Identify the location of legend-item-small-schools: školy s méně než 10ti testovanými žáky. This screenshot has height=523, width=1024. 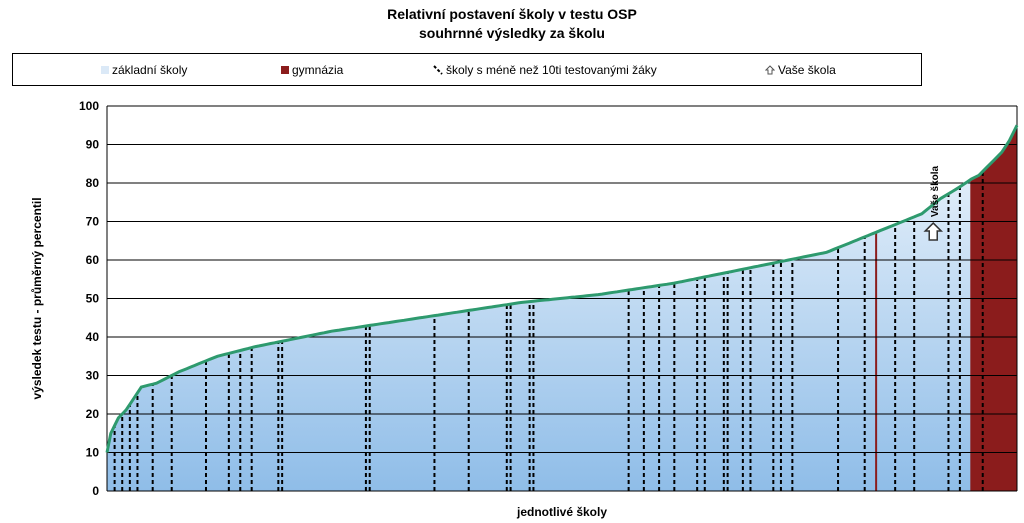
(545, 70).